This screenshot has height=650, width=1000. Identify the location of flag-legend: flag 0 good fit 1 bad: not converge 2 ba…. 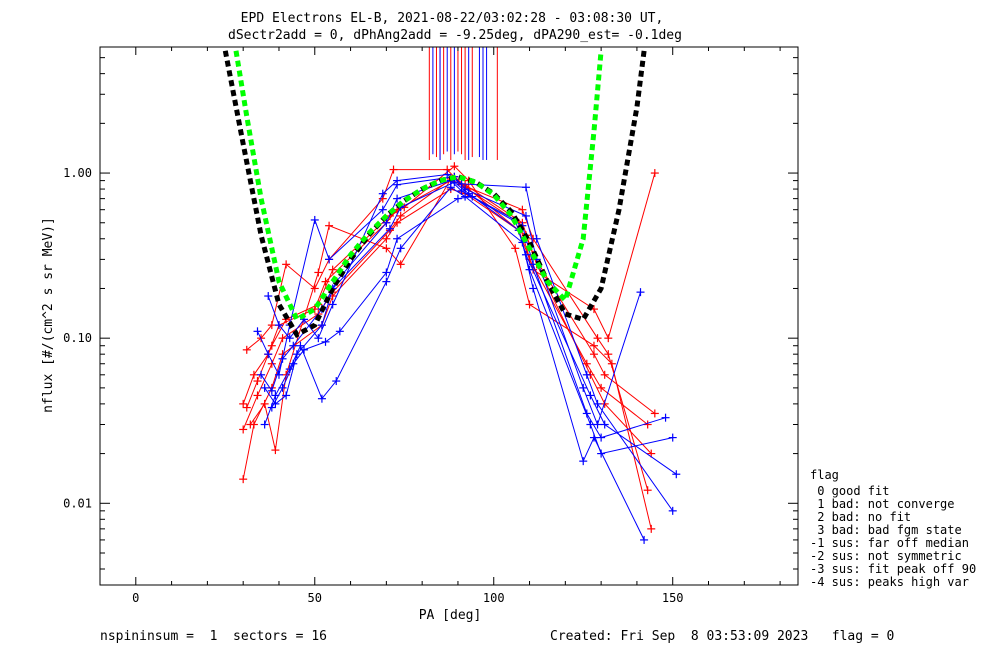
(893, 528).